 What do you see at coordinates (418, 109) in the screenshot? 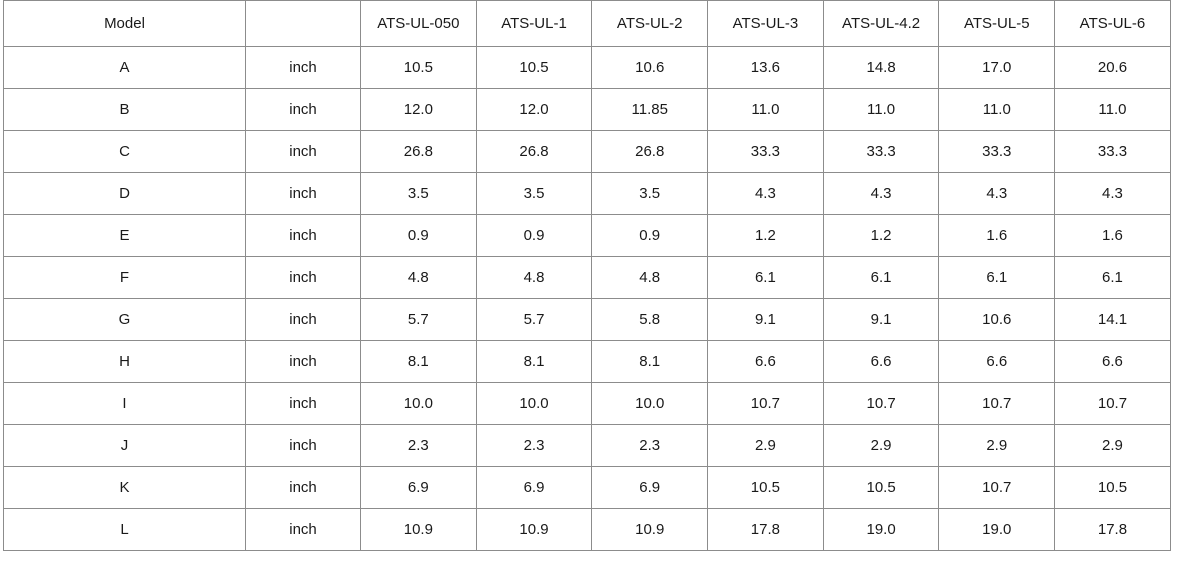
I see `value-cell: 12.0` at bounding box center [418, 109].